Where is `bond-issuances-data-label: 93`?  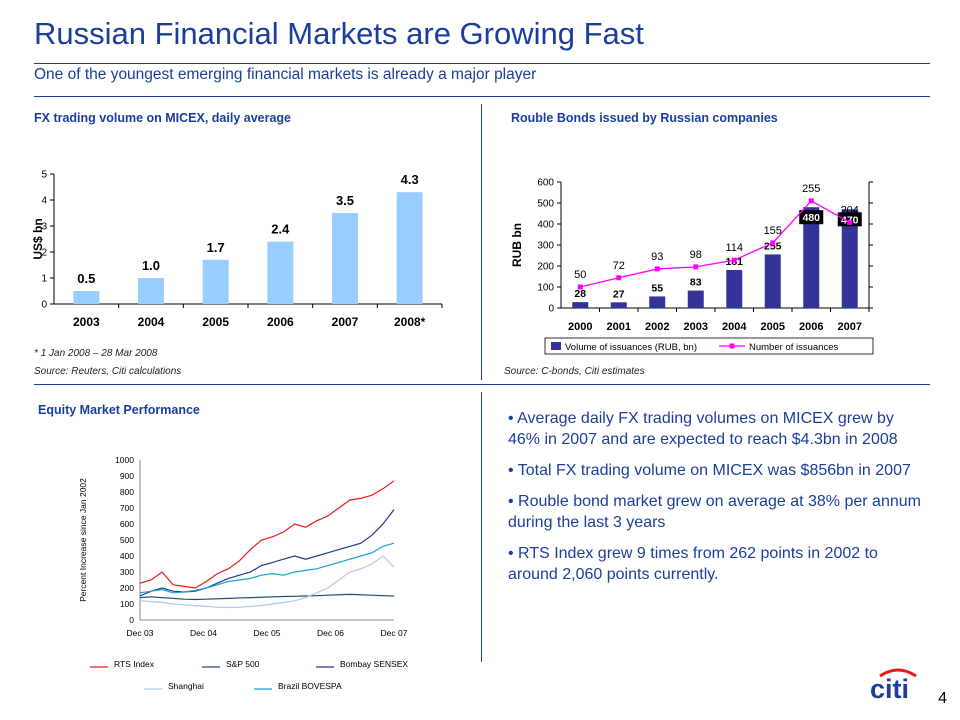 bond-issuances-data-label: 93 is located at coordinates (657, 257).